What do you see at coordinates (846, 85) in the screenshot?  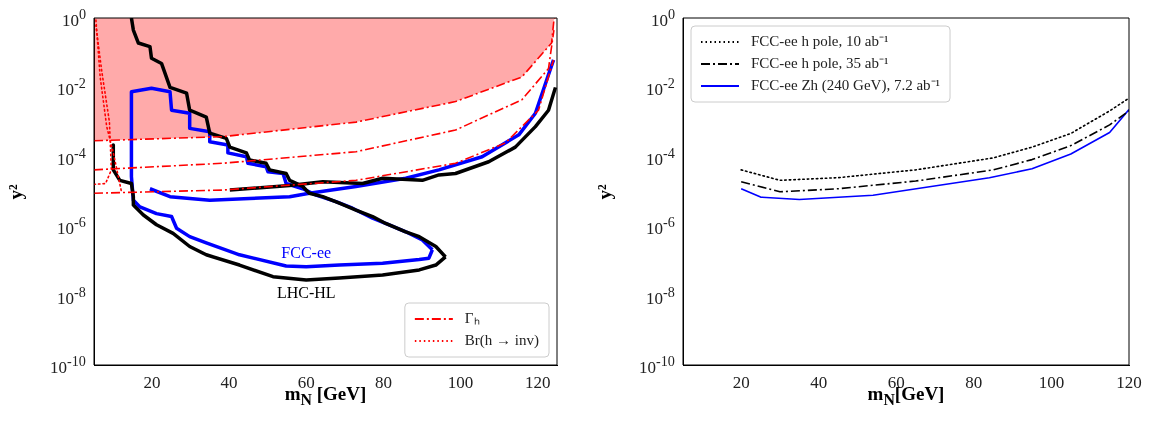 I see `legend-label: FCC-ee Zh (240 GeV), 7.2 ab⁻¹` at bounding box center [846, 85].